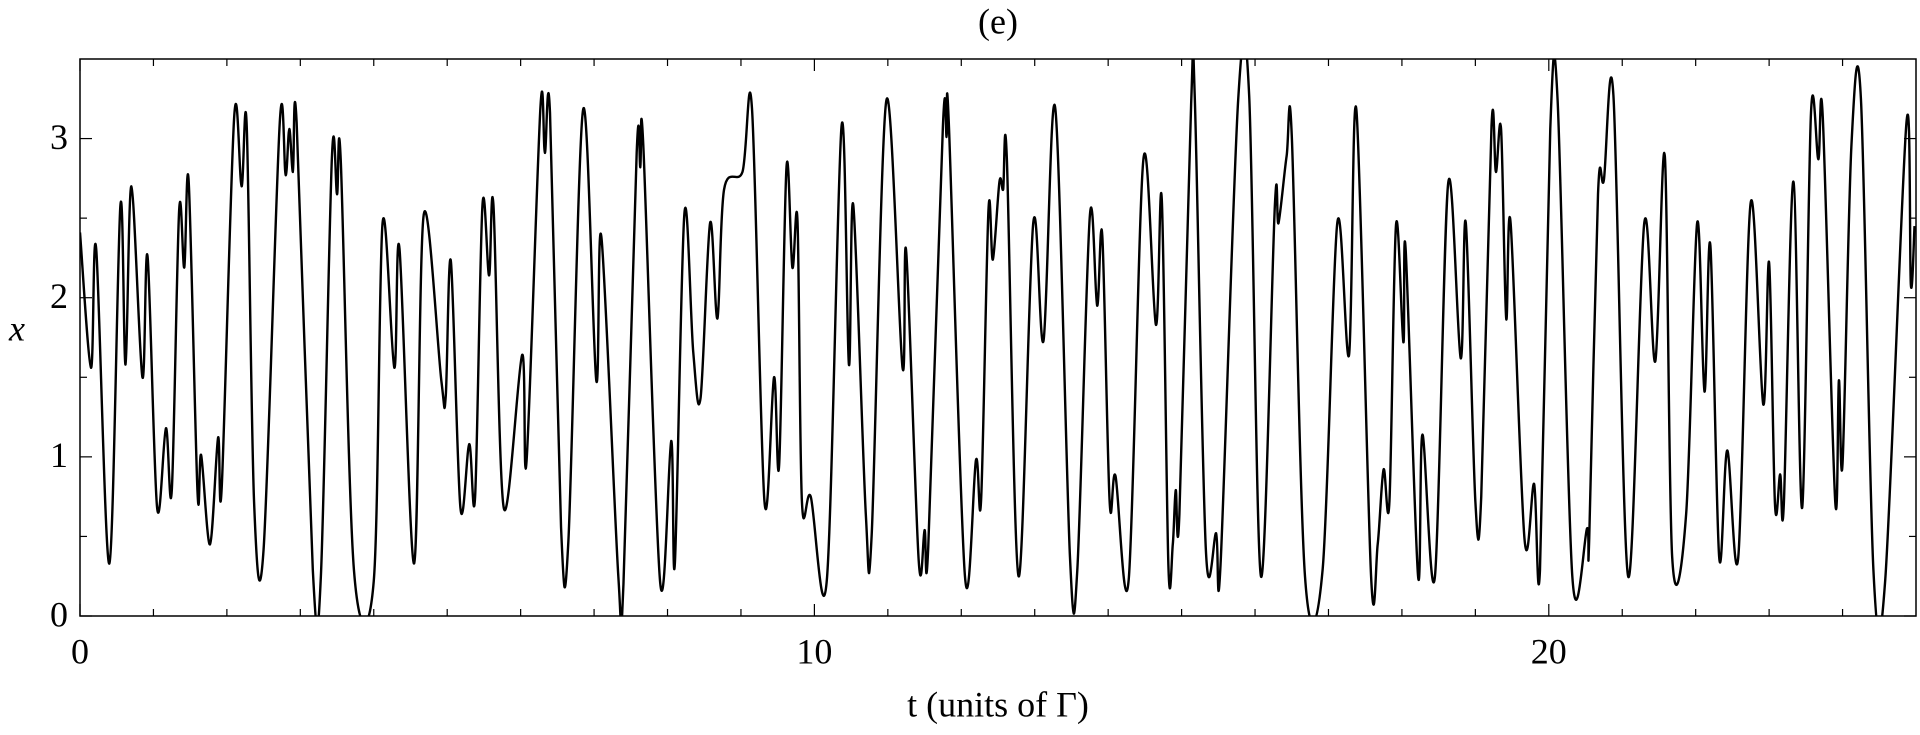  I want to click on y-tick-label: 3, so click(59, 137).